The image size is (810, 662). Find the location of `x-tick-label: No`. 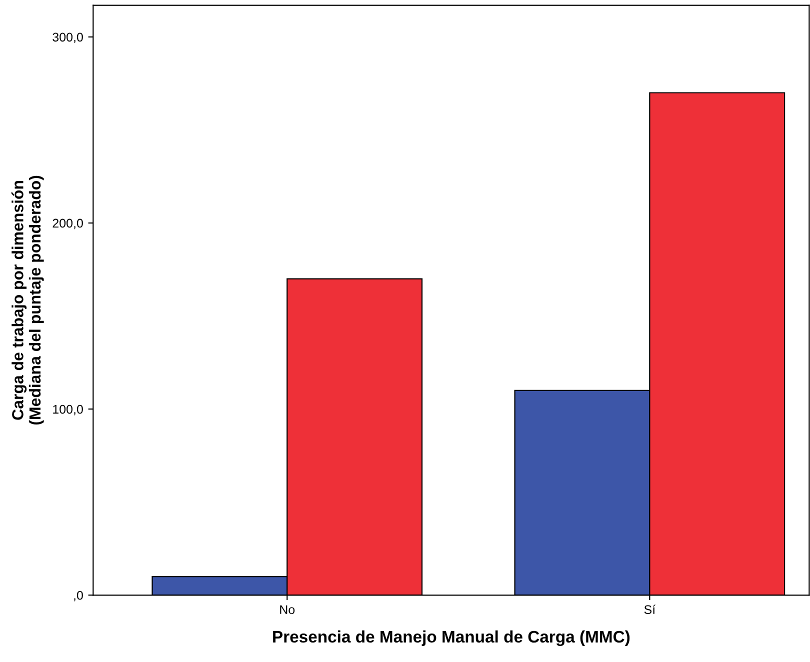

x-tick-label: No is located at coordinates (287, 609).